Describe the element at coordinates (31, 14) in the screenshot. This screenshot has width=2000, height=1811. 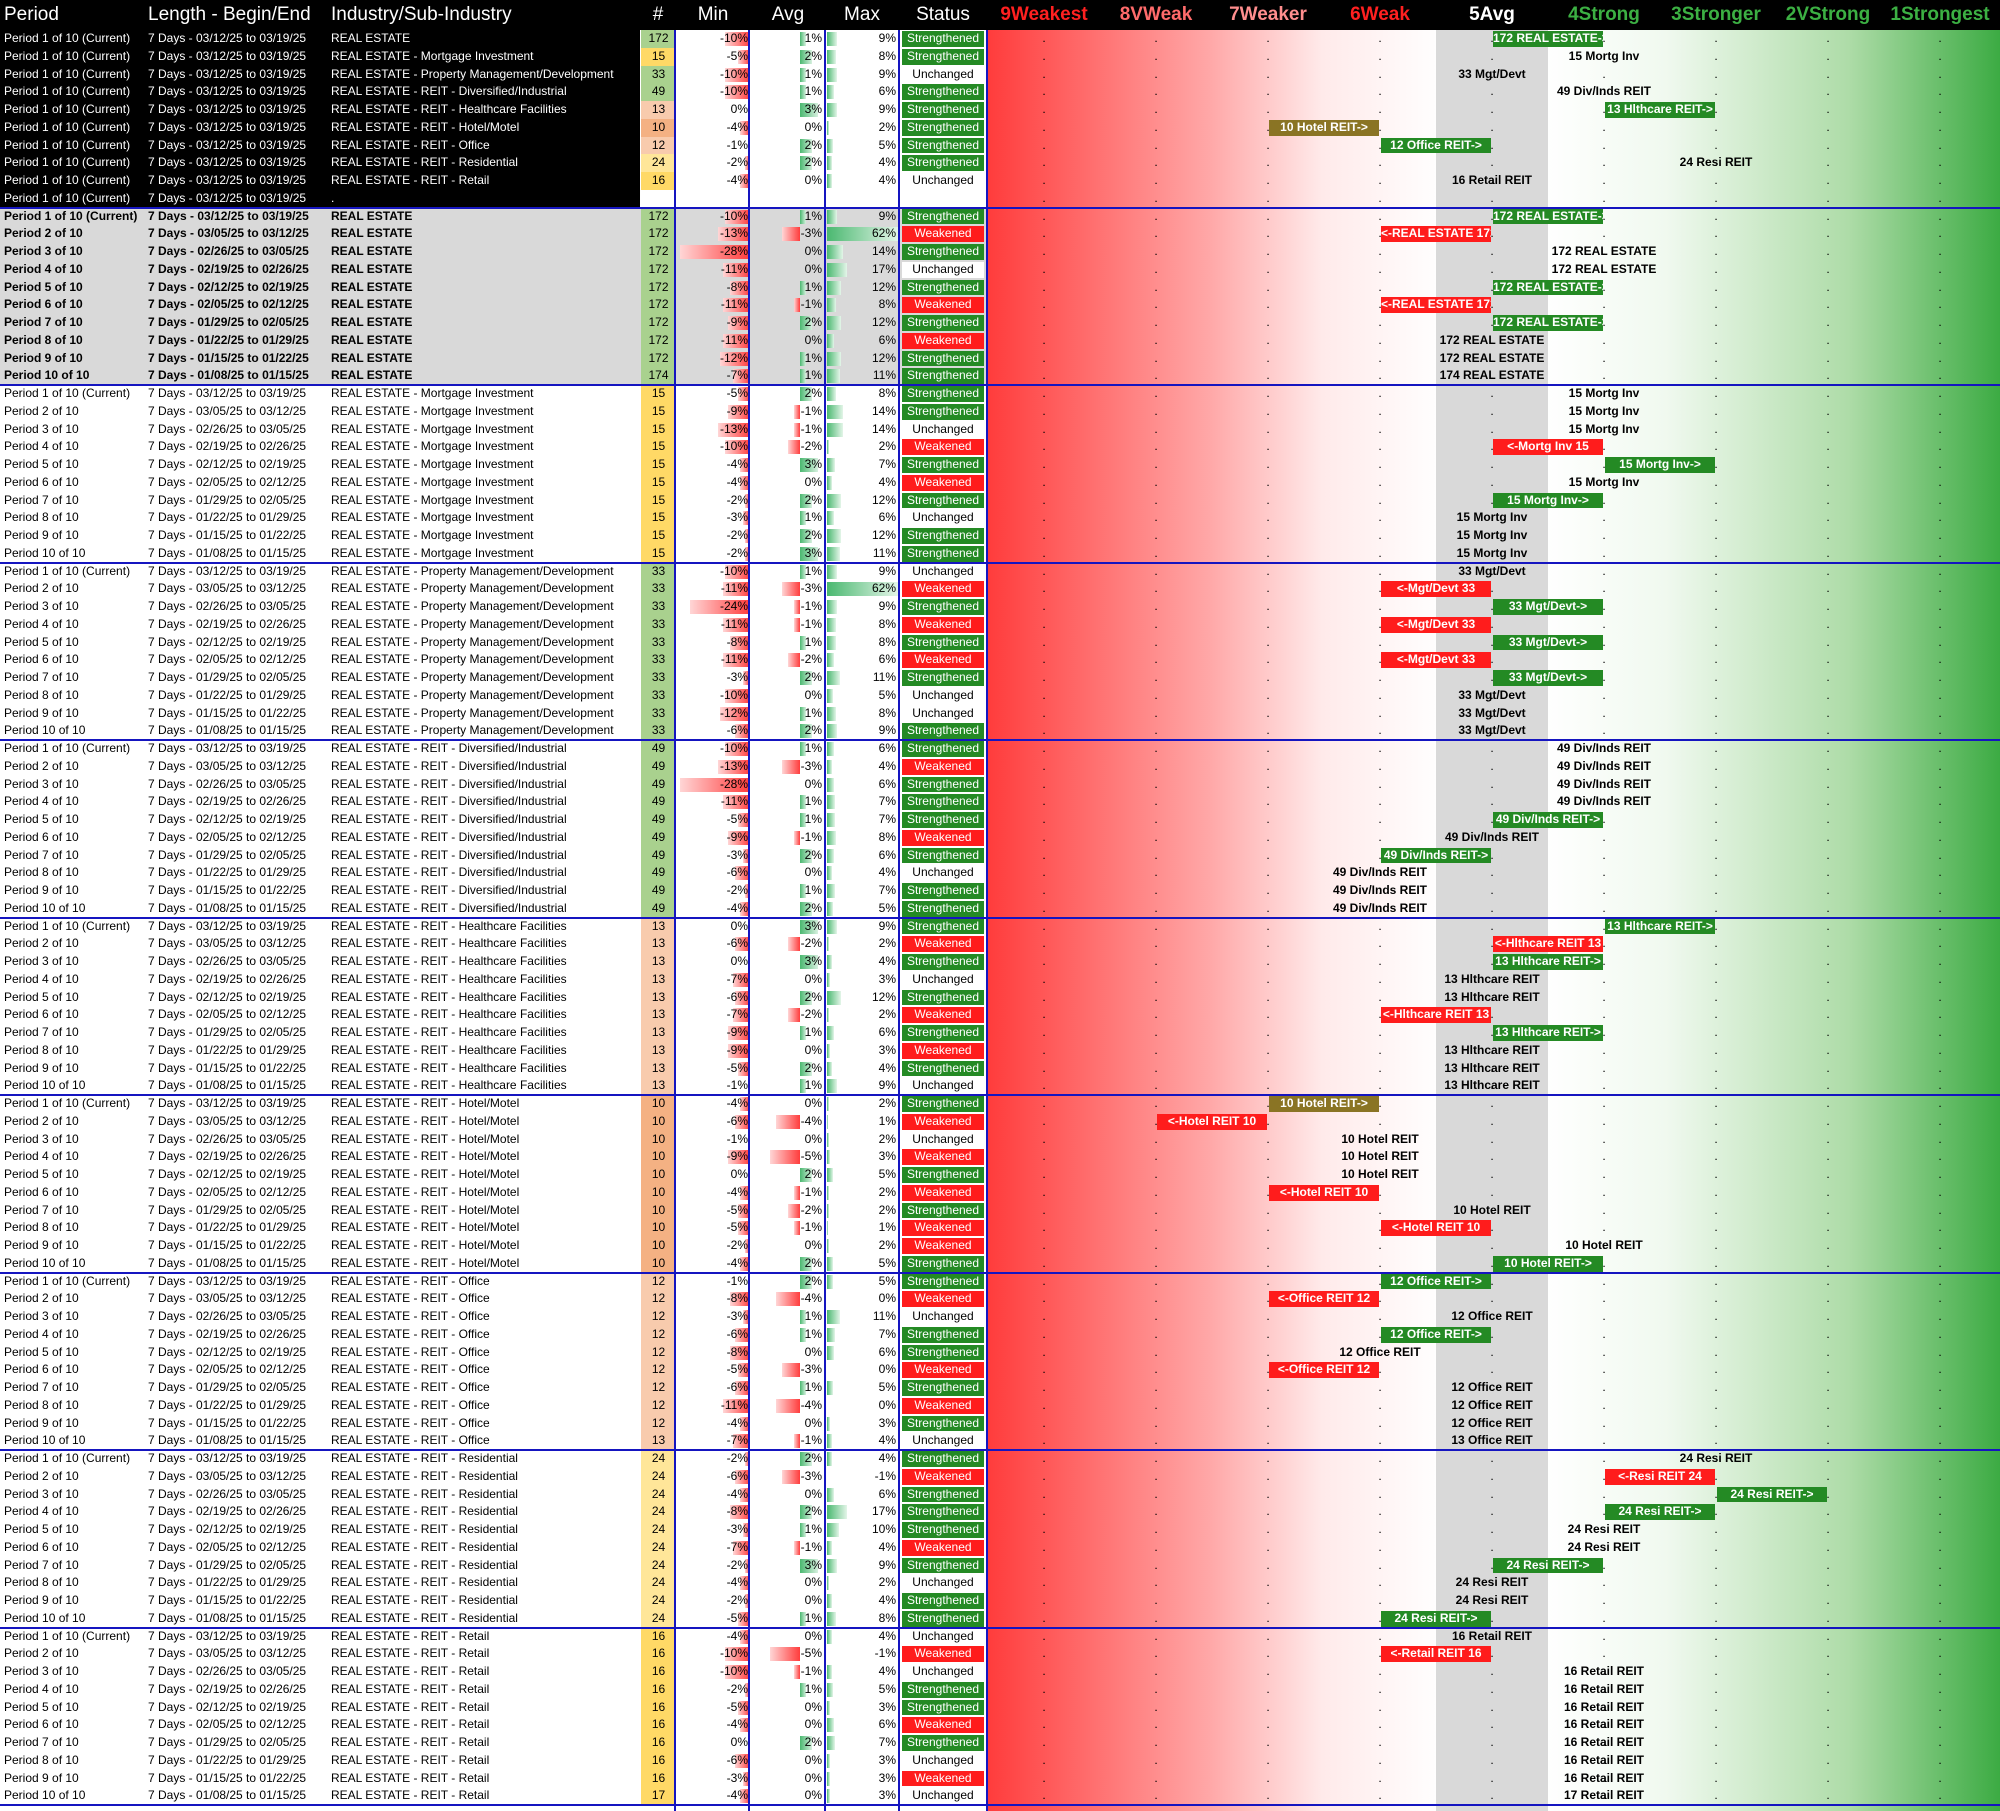
I see `header-period: Period` at that location.